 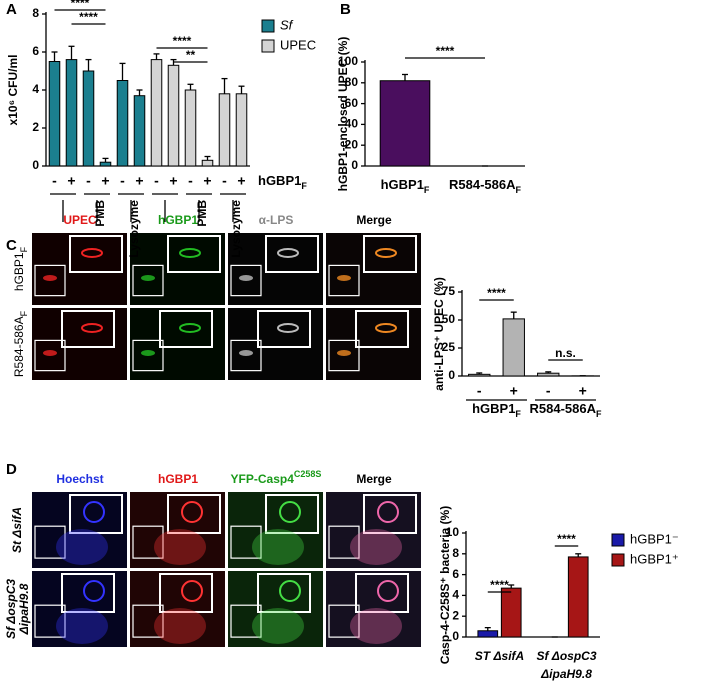 I want to click on x-tick-label: hGBP1F, so click(x=405, y=186).